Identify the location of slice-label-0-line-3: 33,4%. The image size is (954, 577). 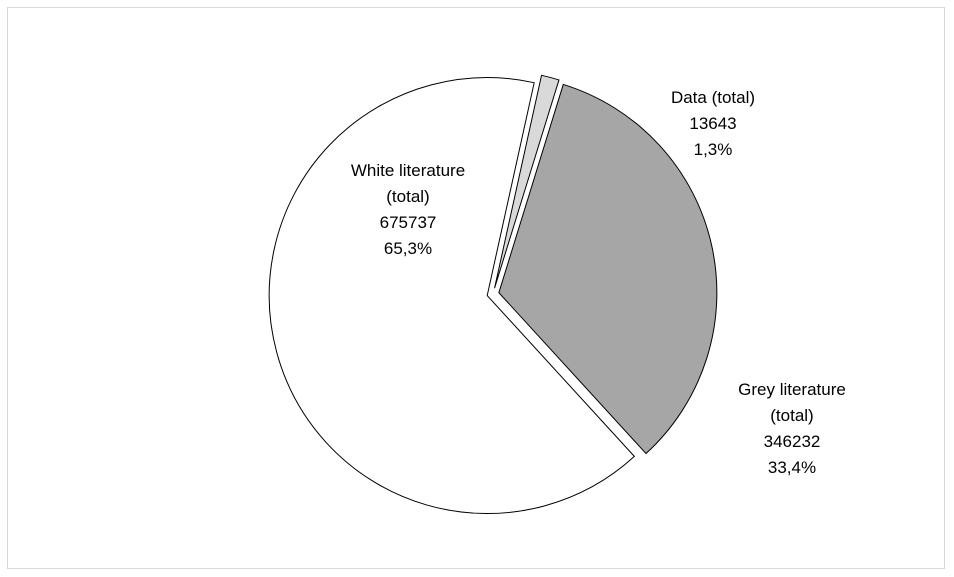
(792, 467).